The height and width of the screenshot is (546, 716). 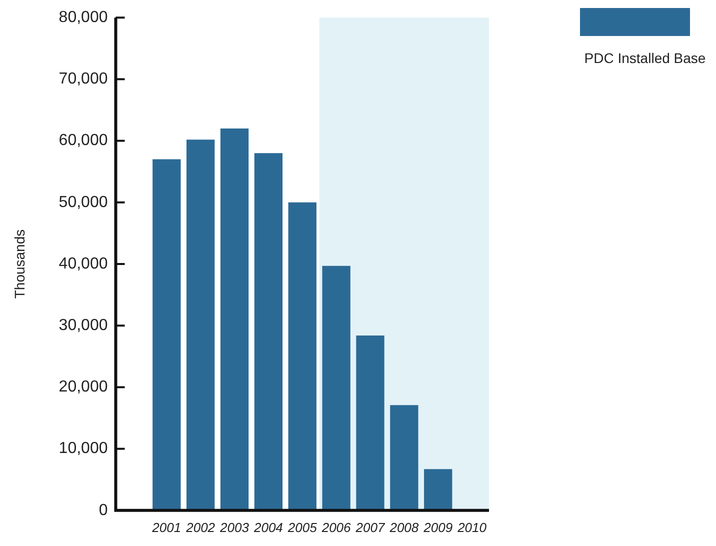 What do you see at coordinates (200, 527) in the screenshot?
I see `x-tick-label: 2002` at bounding box center [200, 527].